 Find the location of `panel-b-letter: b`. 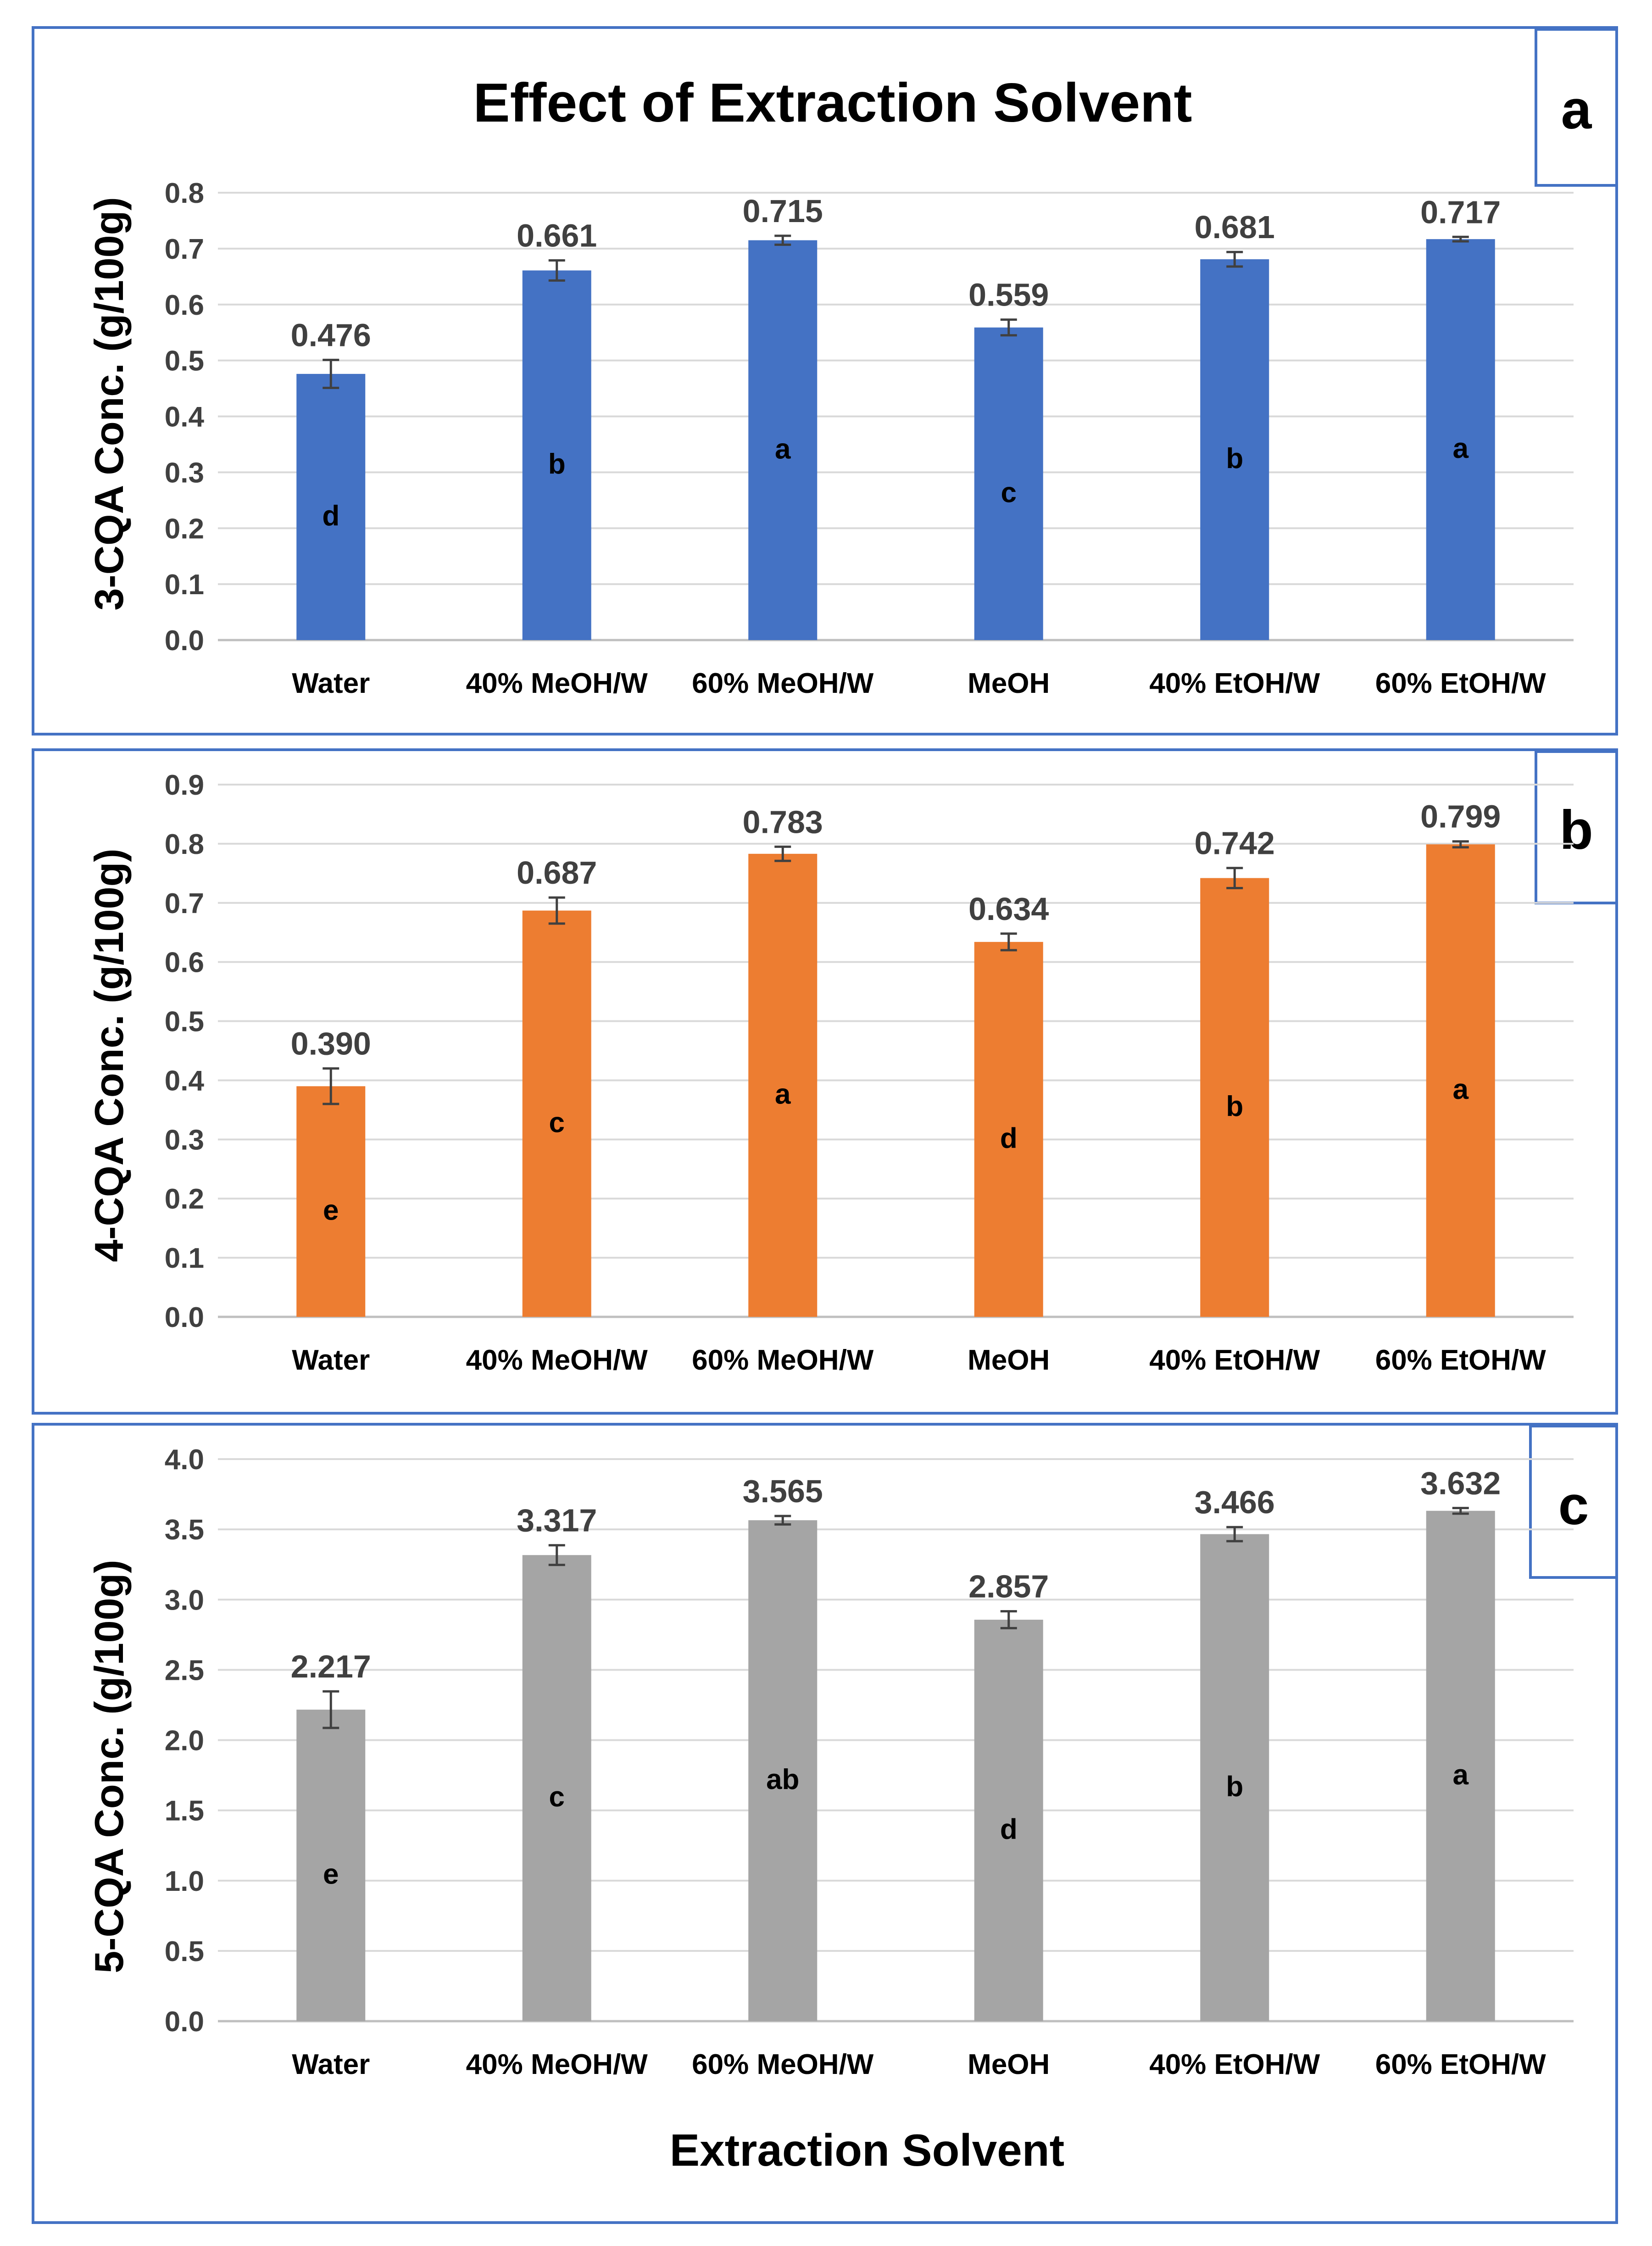

panel-b-letter: b is located at coordinates (1576, 830).